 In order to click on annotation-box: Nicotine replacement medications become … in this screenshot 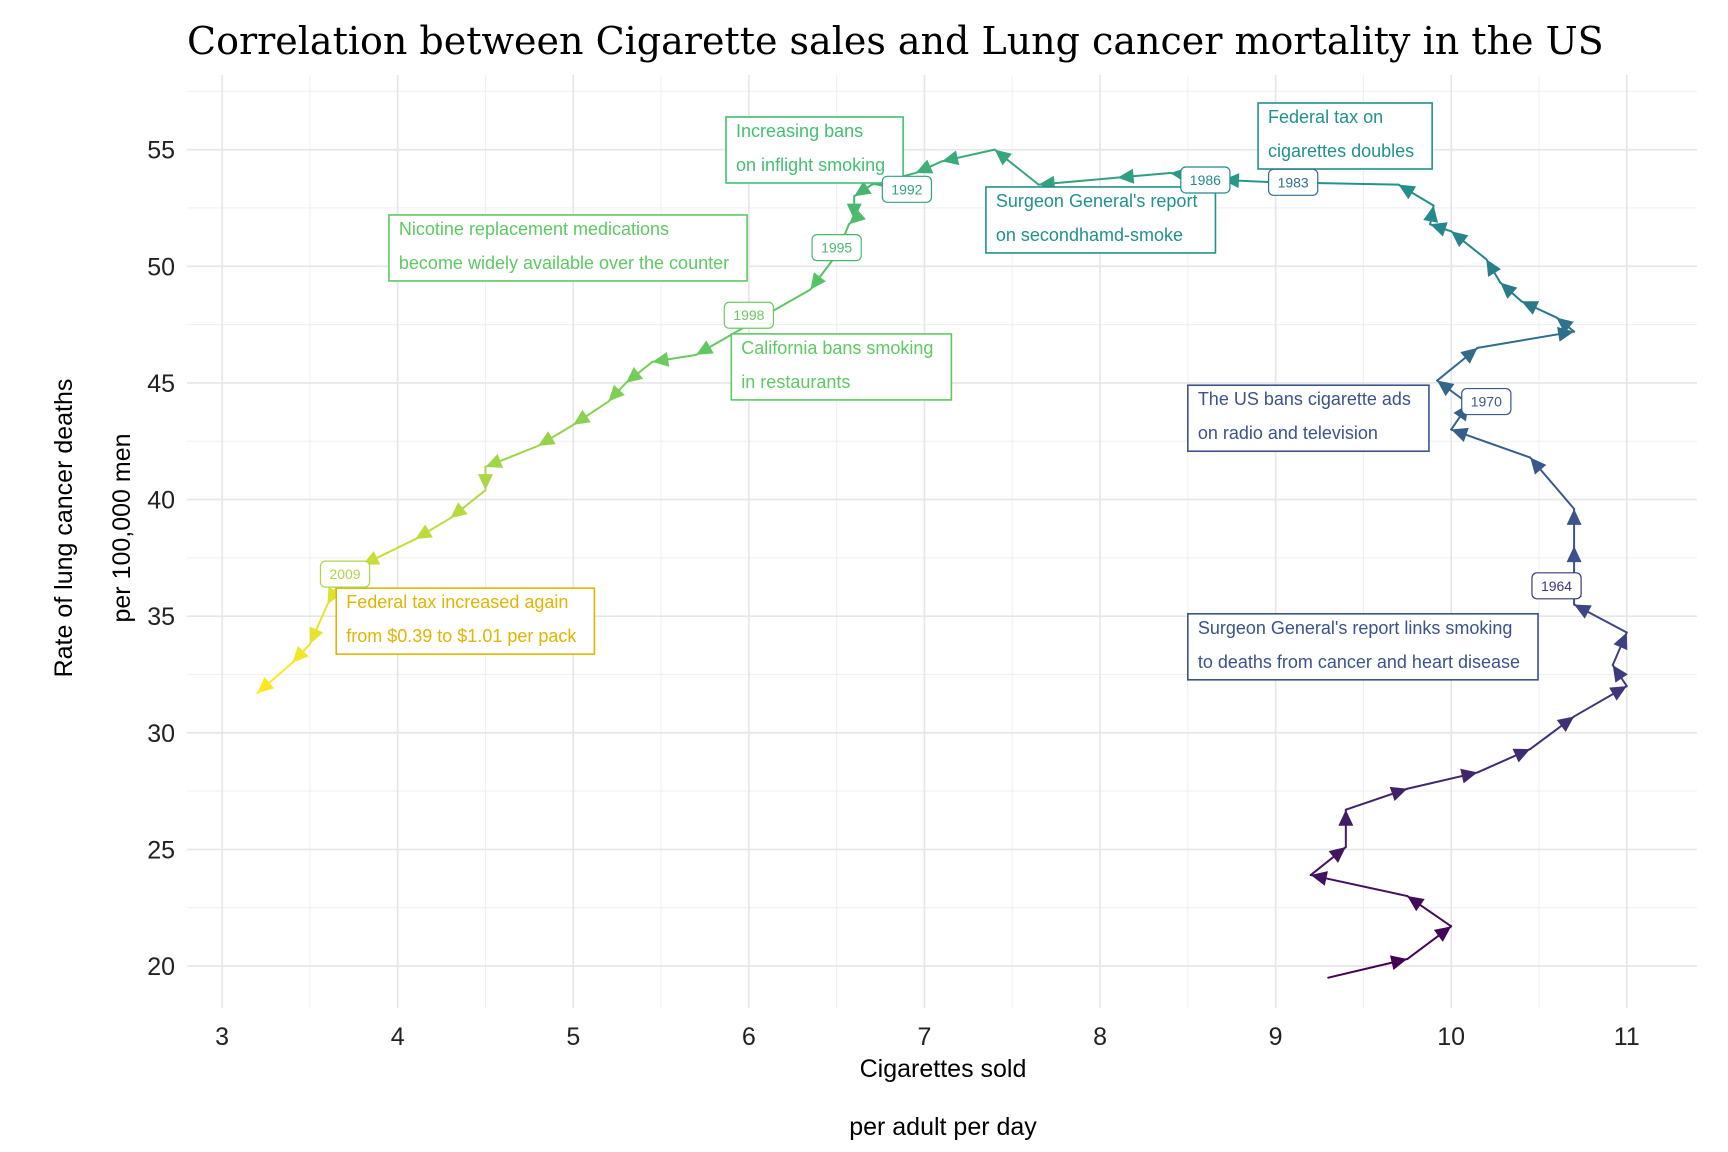, I will do `click(568, 248)`.